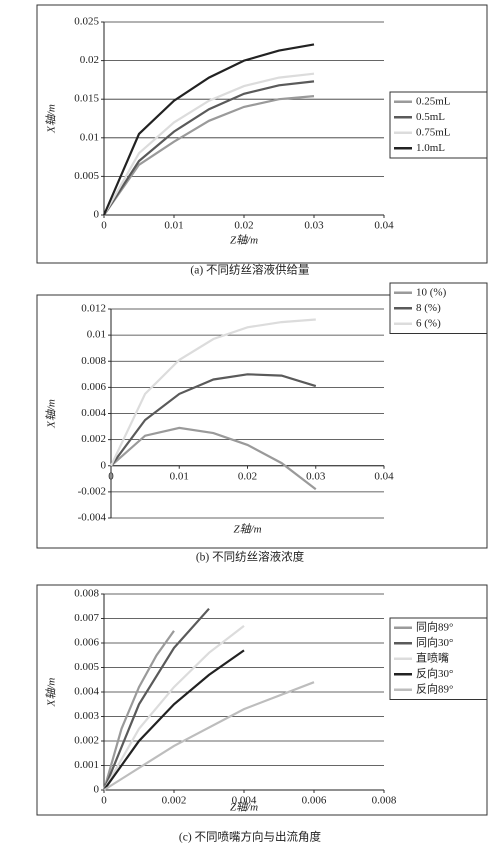  Describe the element at coordinates (434, 642) in the screenshot. I see `legend-label: 同向30°` at that location.